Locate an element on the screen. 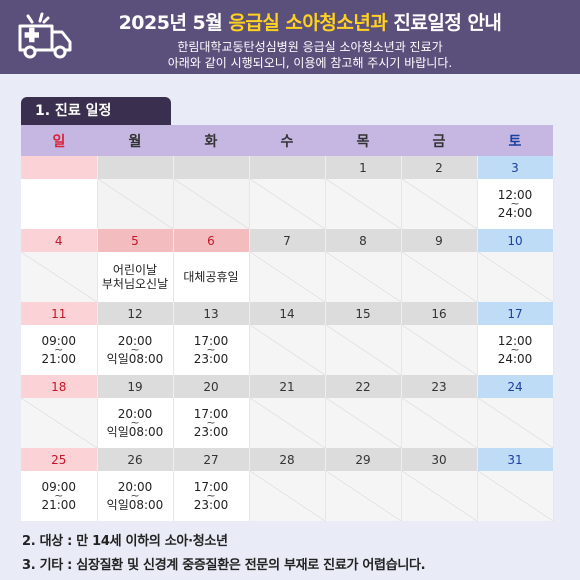  ambulance-icon is located at coordinates (45, 35).